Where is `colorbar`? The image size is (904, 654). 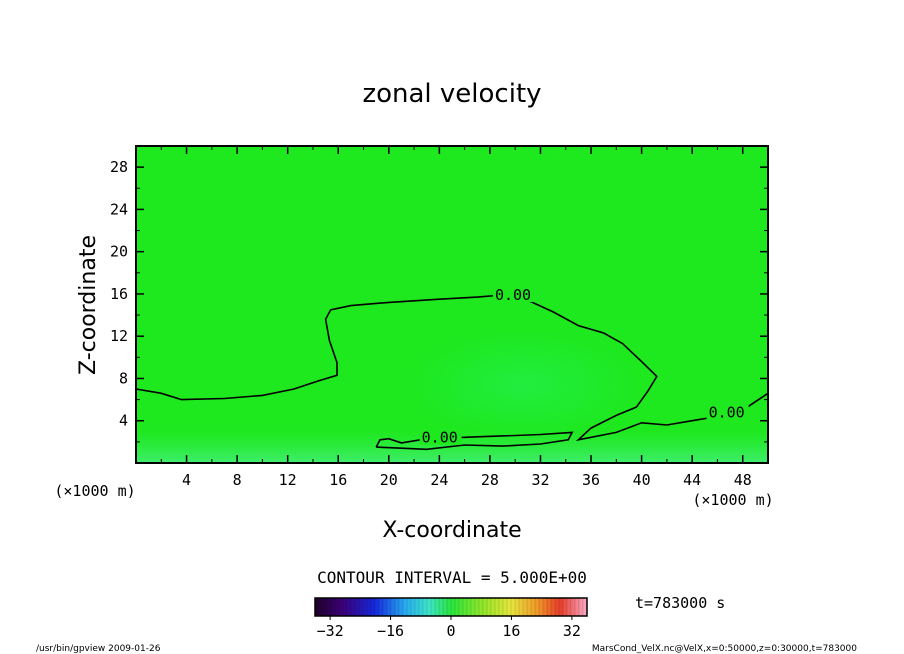
colorbar is located at coordinates (451, 607).